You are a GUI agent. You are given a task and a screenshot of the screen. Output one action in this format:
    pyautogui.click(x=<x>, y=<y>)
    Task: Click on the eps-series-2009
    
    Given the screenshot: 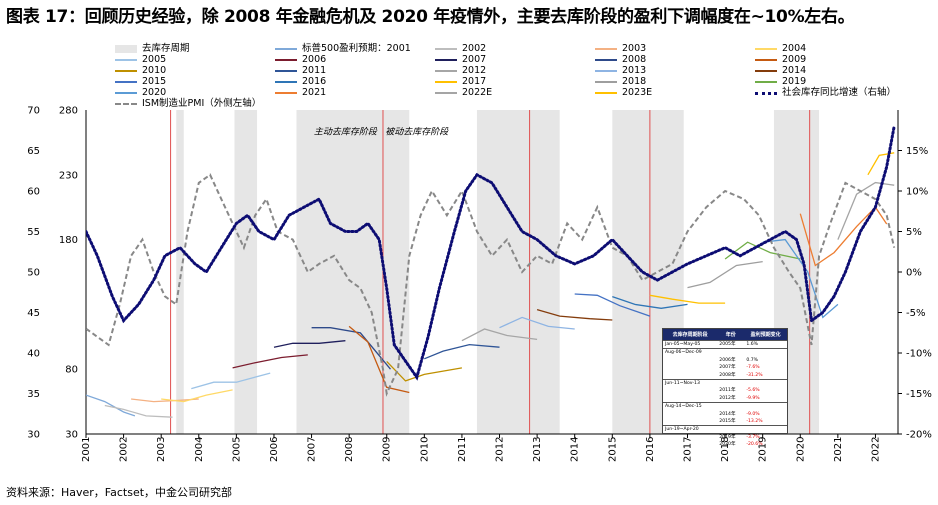 What is the action you would take?
    pyautogui.click(x=379, y=359)
    